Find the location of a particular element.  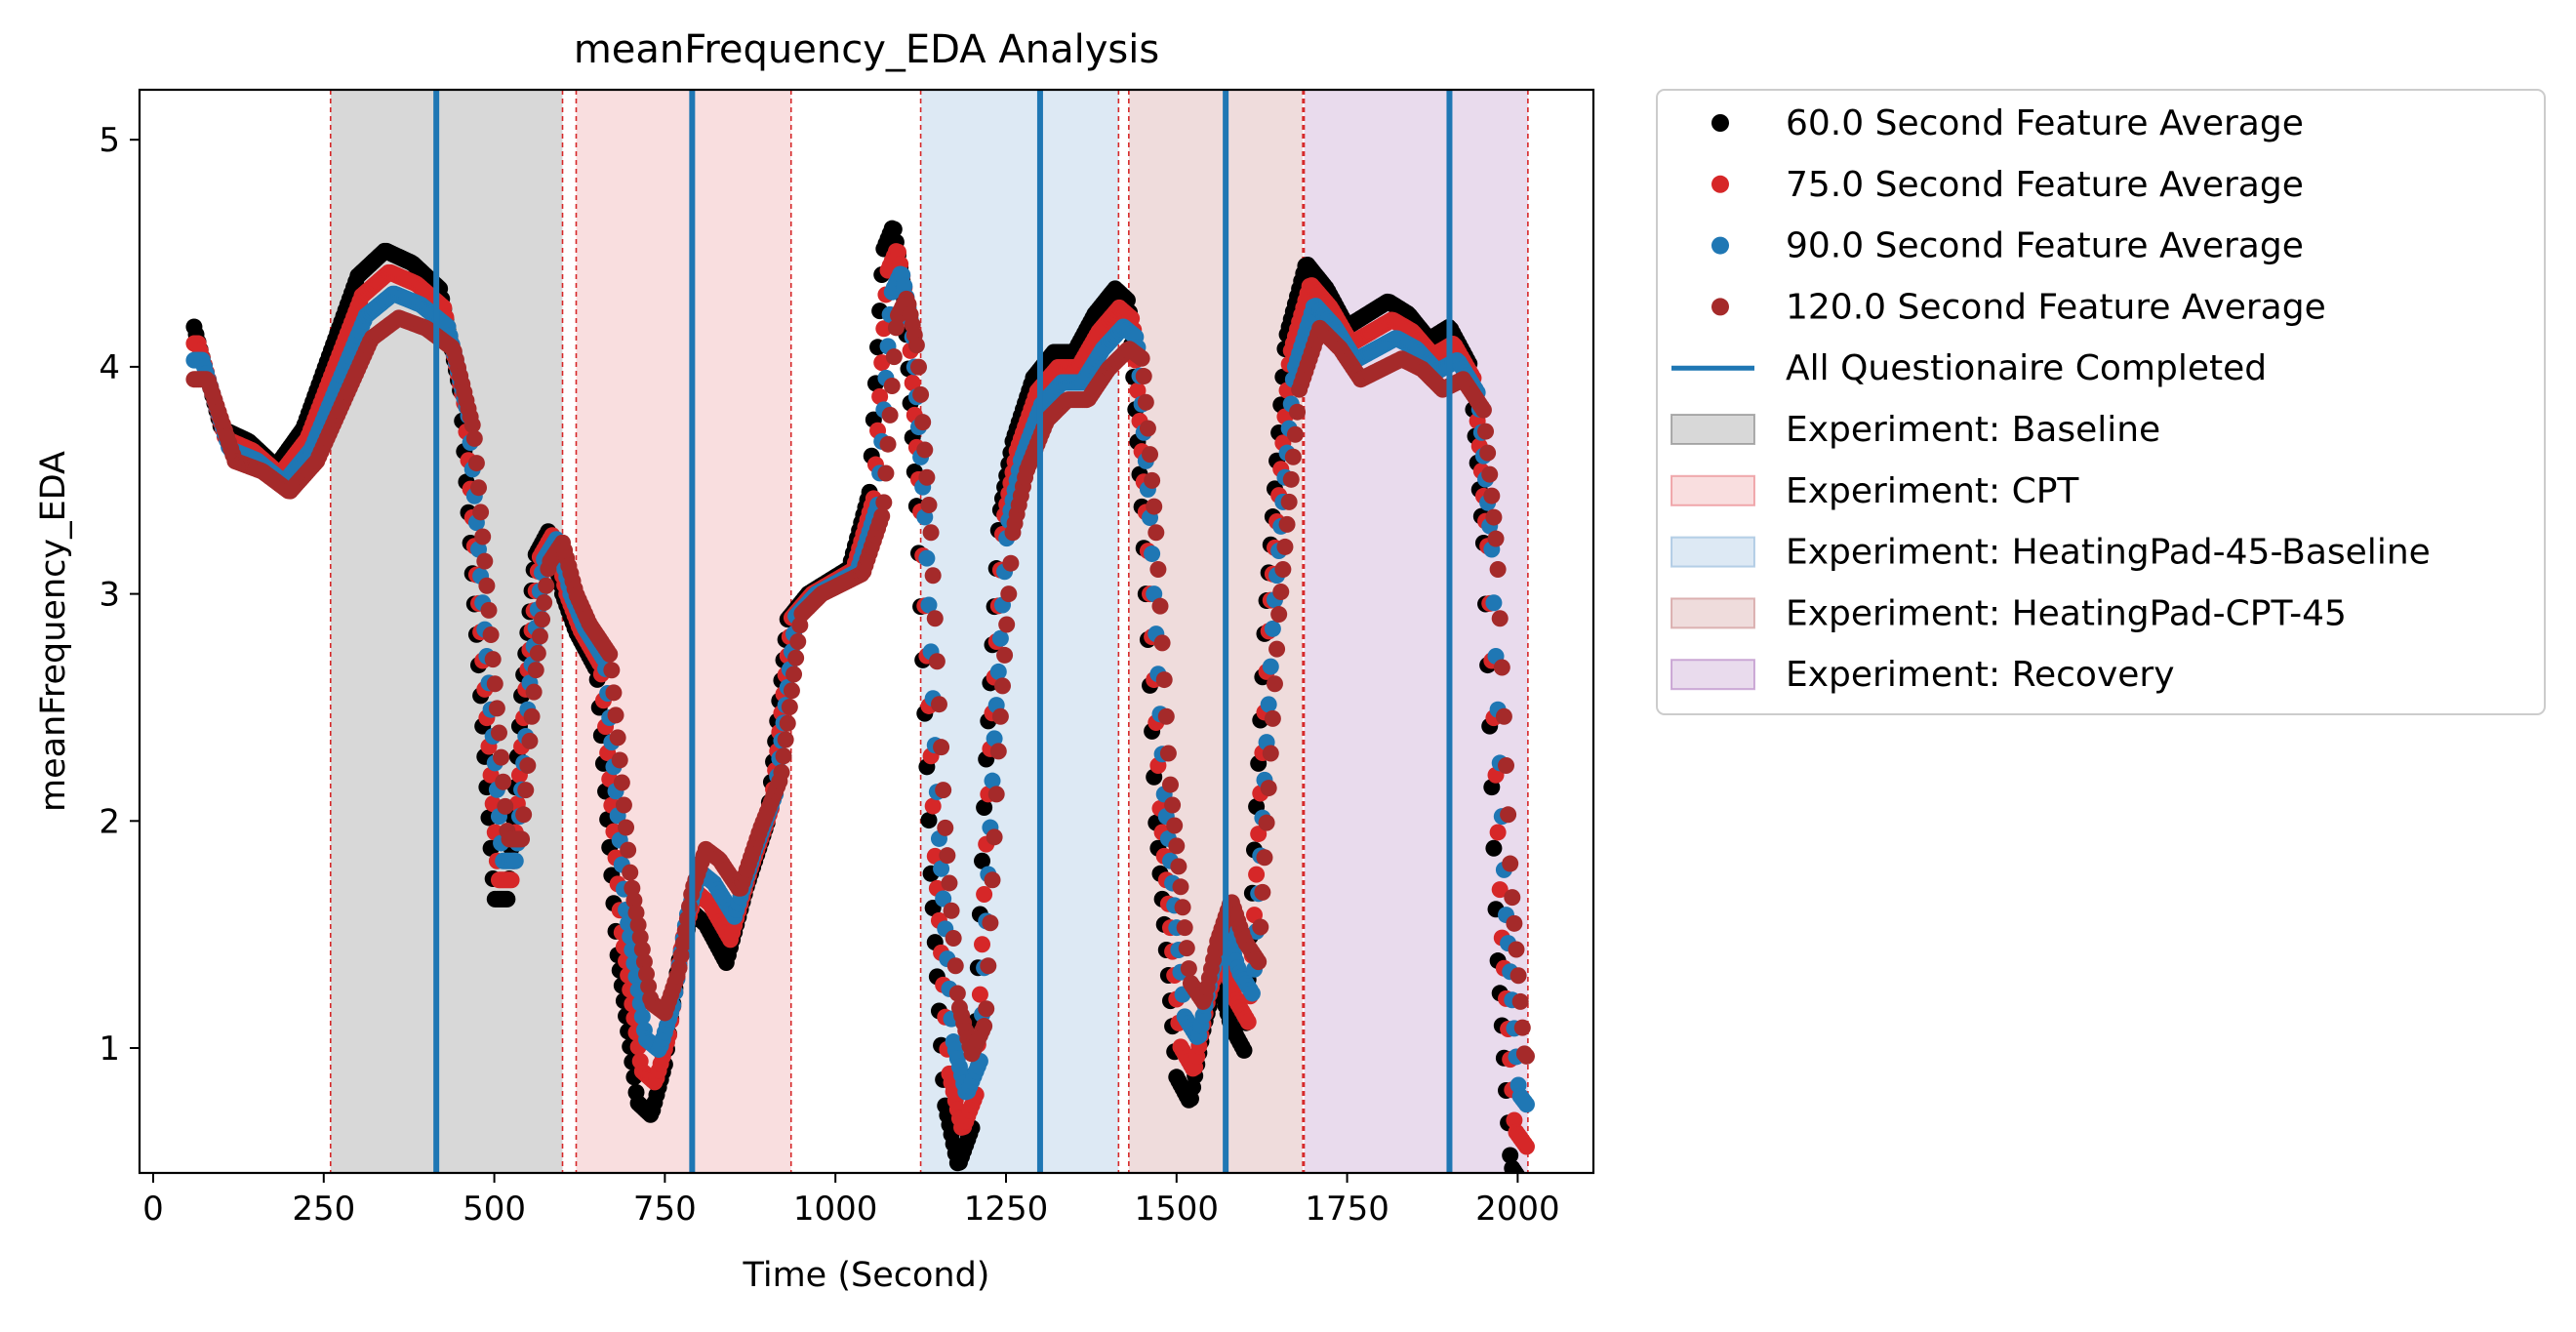

y-tick-label-1: 2 is located at coordinates (109, 822).